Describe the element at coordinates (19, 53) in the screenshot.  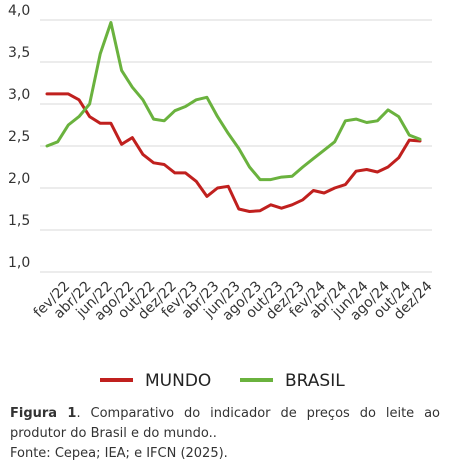
I see `y-tick-label: 3,5` at that location.